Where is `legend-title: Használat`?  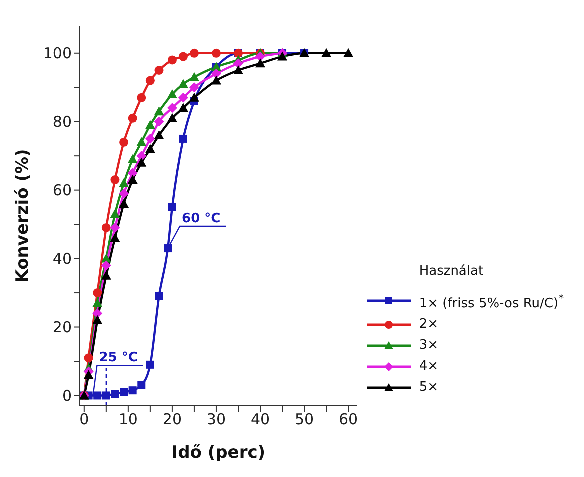
legend-title: Használat is located at coordinates (452, 271).